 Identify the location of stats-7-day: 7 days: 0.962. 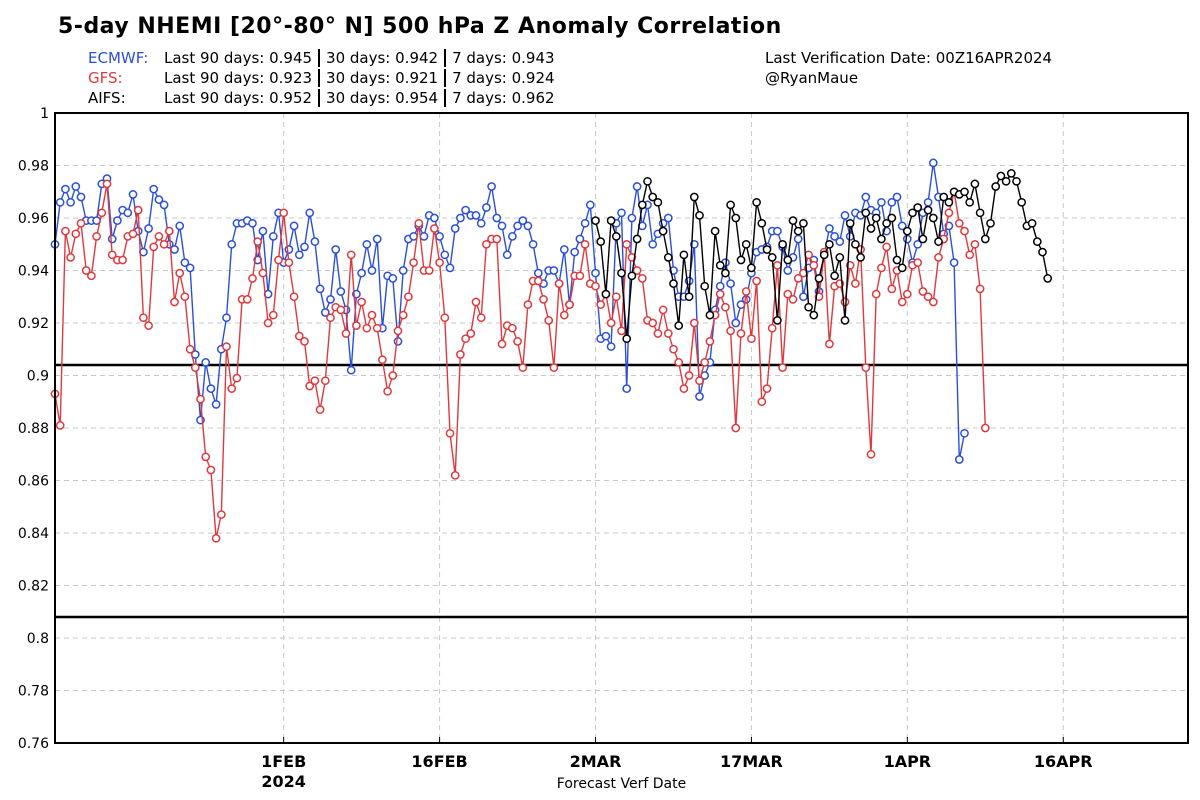
(503, 98).